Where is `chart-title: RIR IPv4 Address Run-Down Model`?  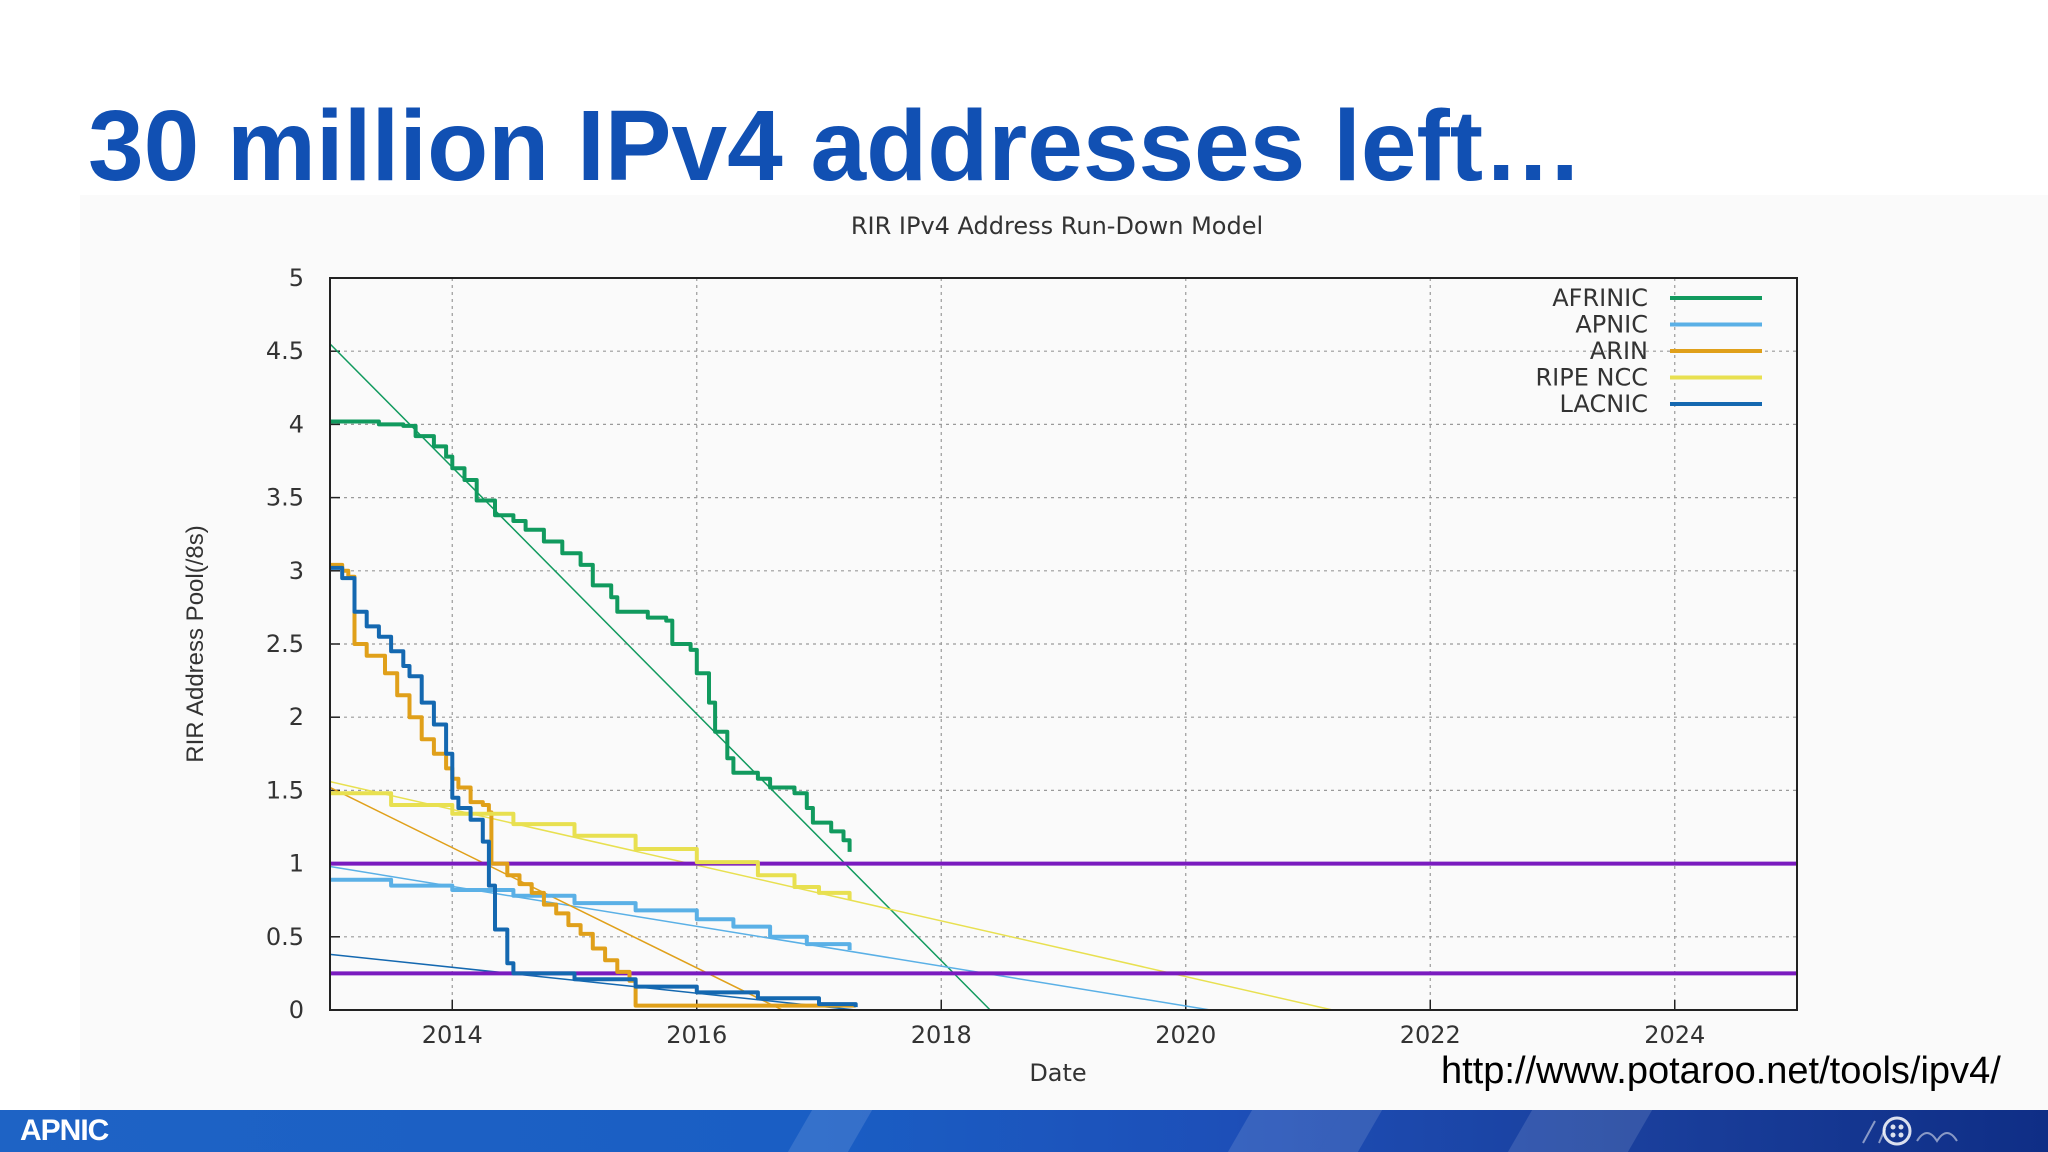
chart-title: RIR IPv4 Address Run-Down Model is located at coordinates (1057, 226).